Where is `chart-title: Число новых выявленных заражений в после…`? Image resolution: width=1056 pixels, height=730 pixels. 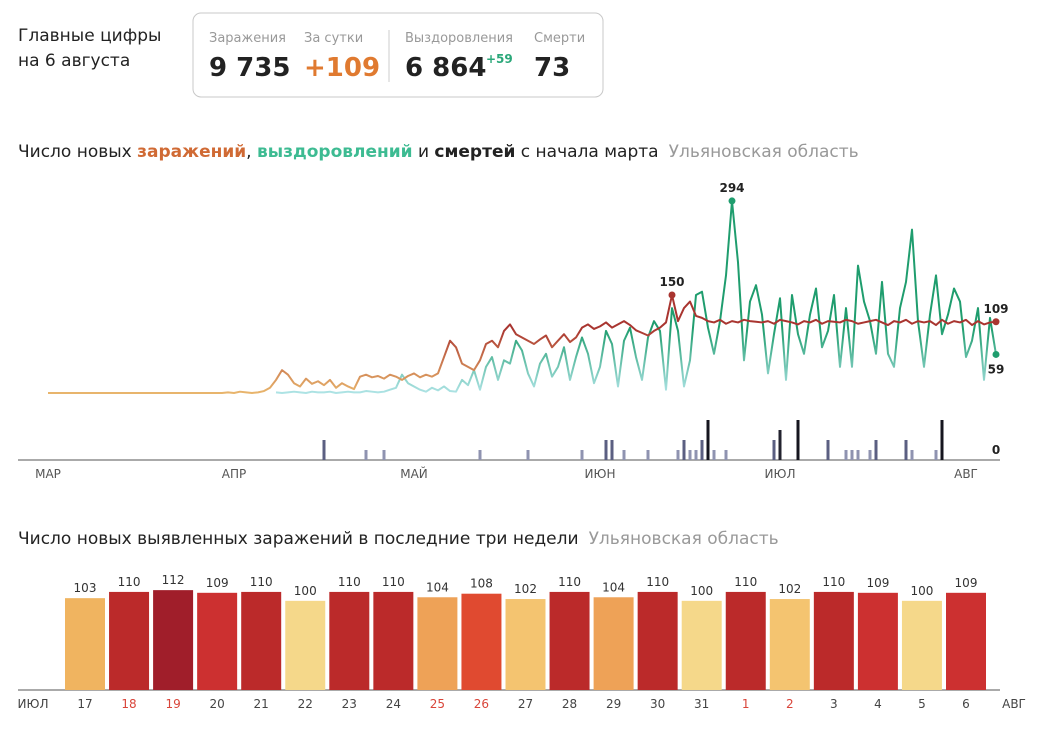 chart-title: Число новых выявленных заражений в после… is located at coordinates (398, 539).